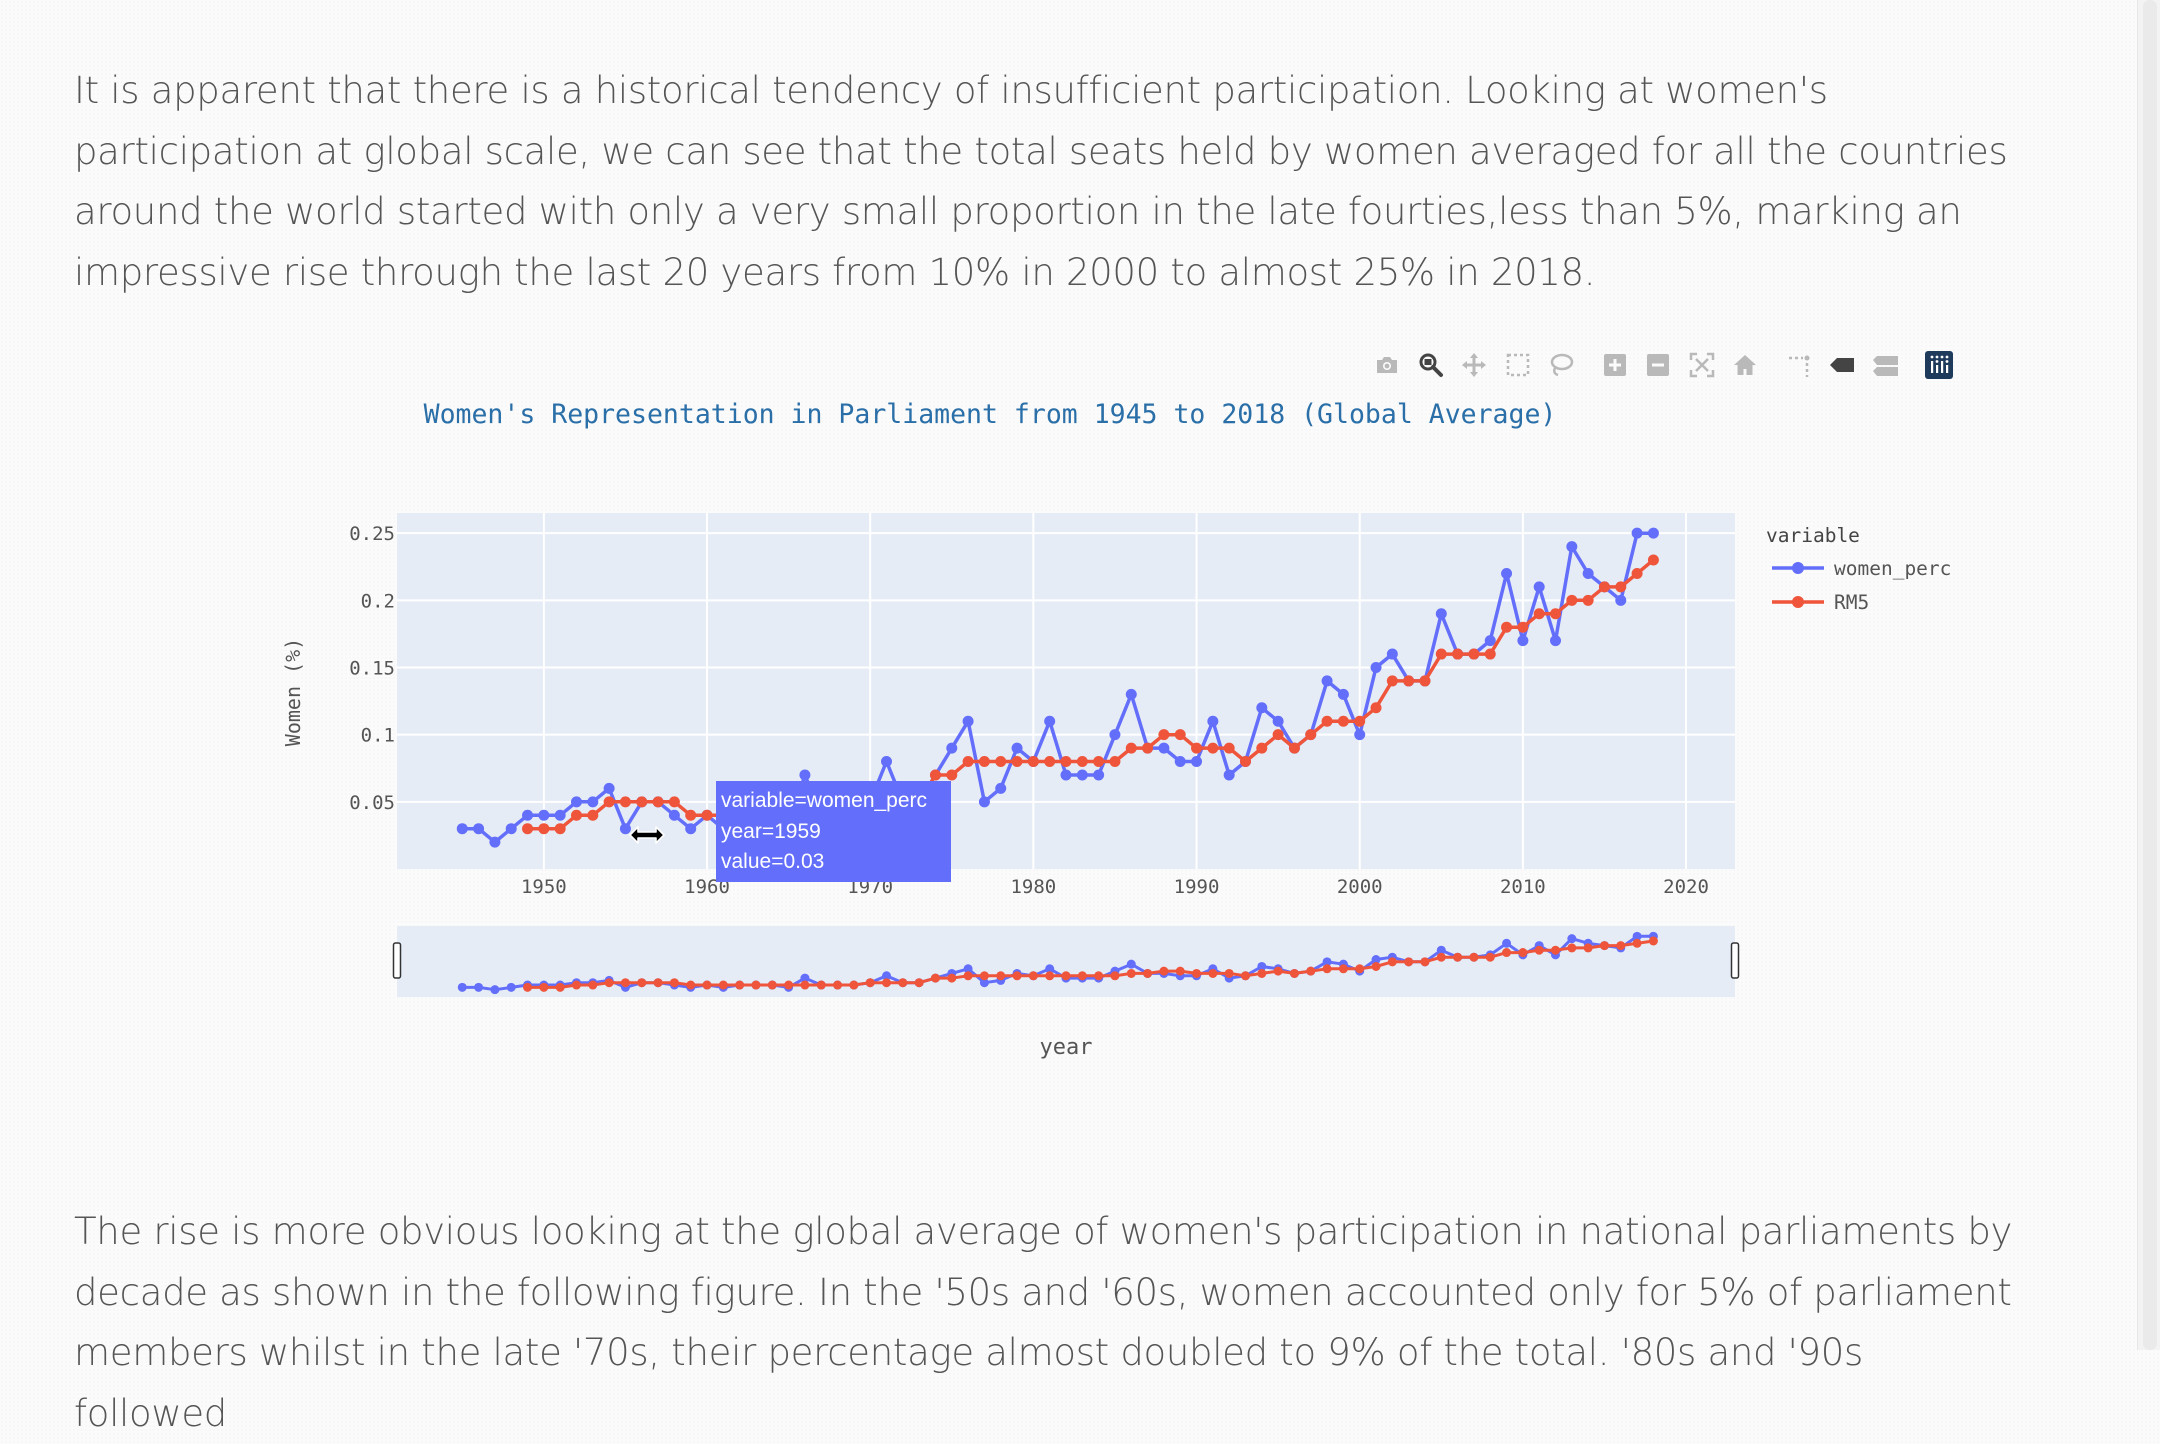 The height and width of the screenshot is (1444, 2160). Describe the element at coordinates (1387, 365) in the screenshot. I see `camera-button` at that location.